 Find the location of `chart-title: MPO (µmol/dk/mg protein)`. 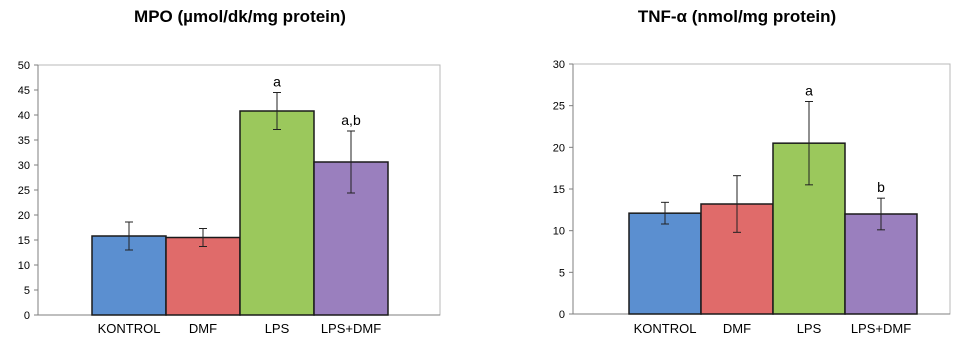

chart-title: MPO (µmol/dk/mg protein) is located at coordinates (240, 16).